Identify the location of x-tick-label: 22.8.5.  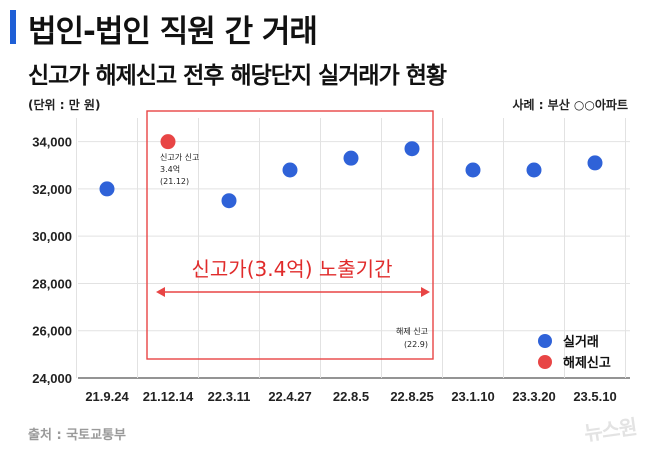
(351, 396).